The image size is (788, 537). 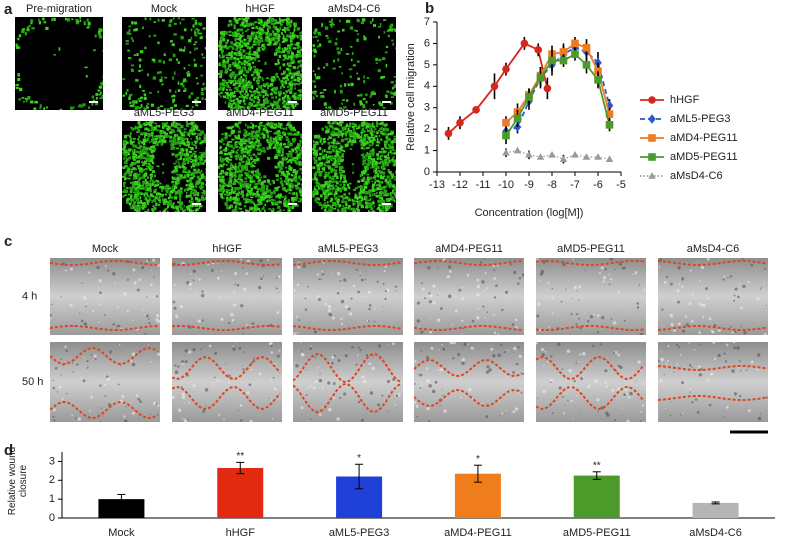 What do you see at coordinates (164, 9) in the screenshot?
I see `image-label: Mock` at bounding box center [164, 9].